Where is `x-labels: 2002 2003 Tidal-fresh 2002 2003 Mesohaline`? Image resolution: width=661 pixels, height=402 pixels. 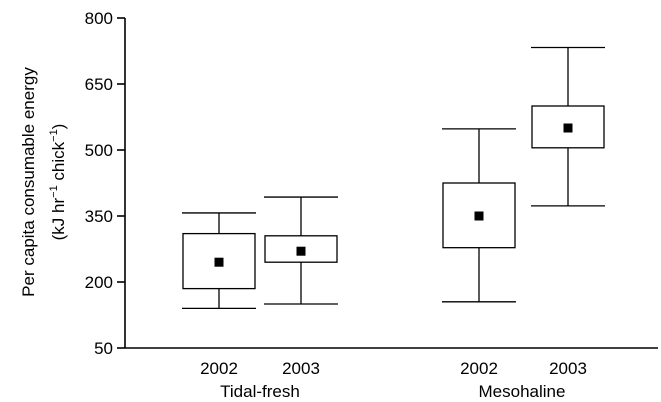
x-labels: 2002 2003 Tidal-fresh 2002 2003 Mesohaline is located at coordinates (393, 380).